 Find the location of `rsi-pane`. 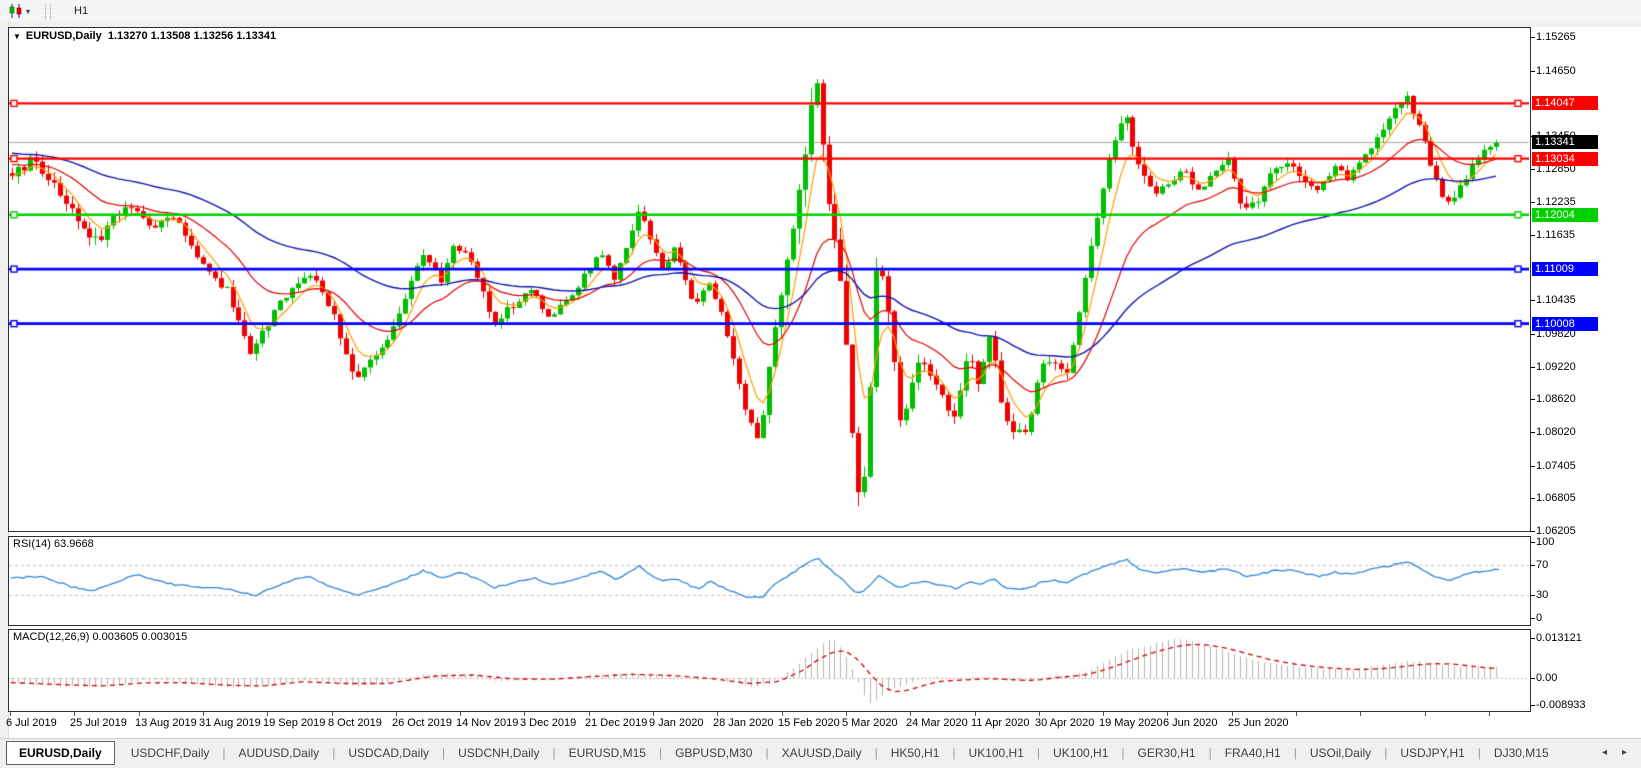

rsi-pane is located at coordinates (769, 581).